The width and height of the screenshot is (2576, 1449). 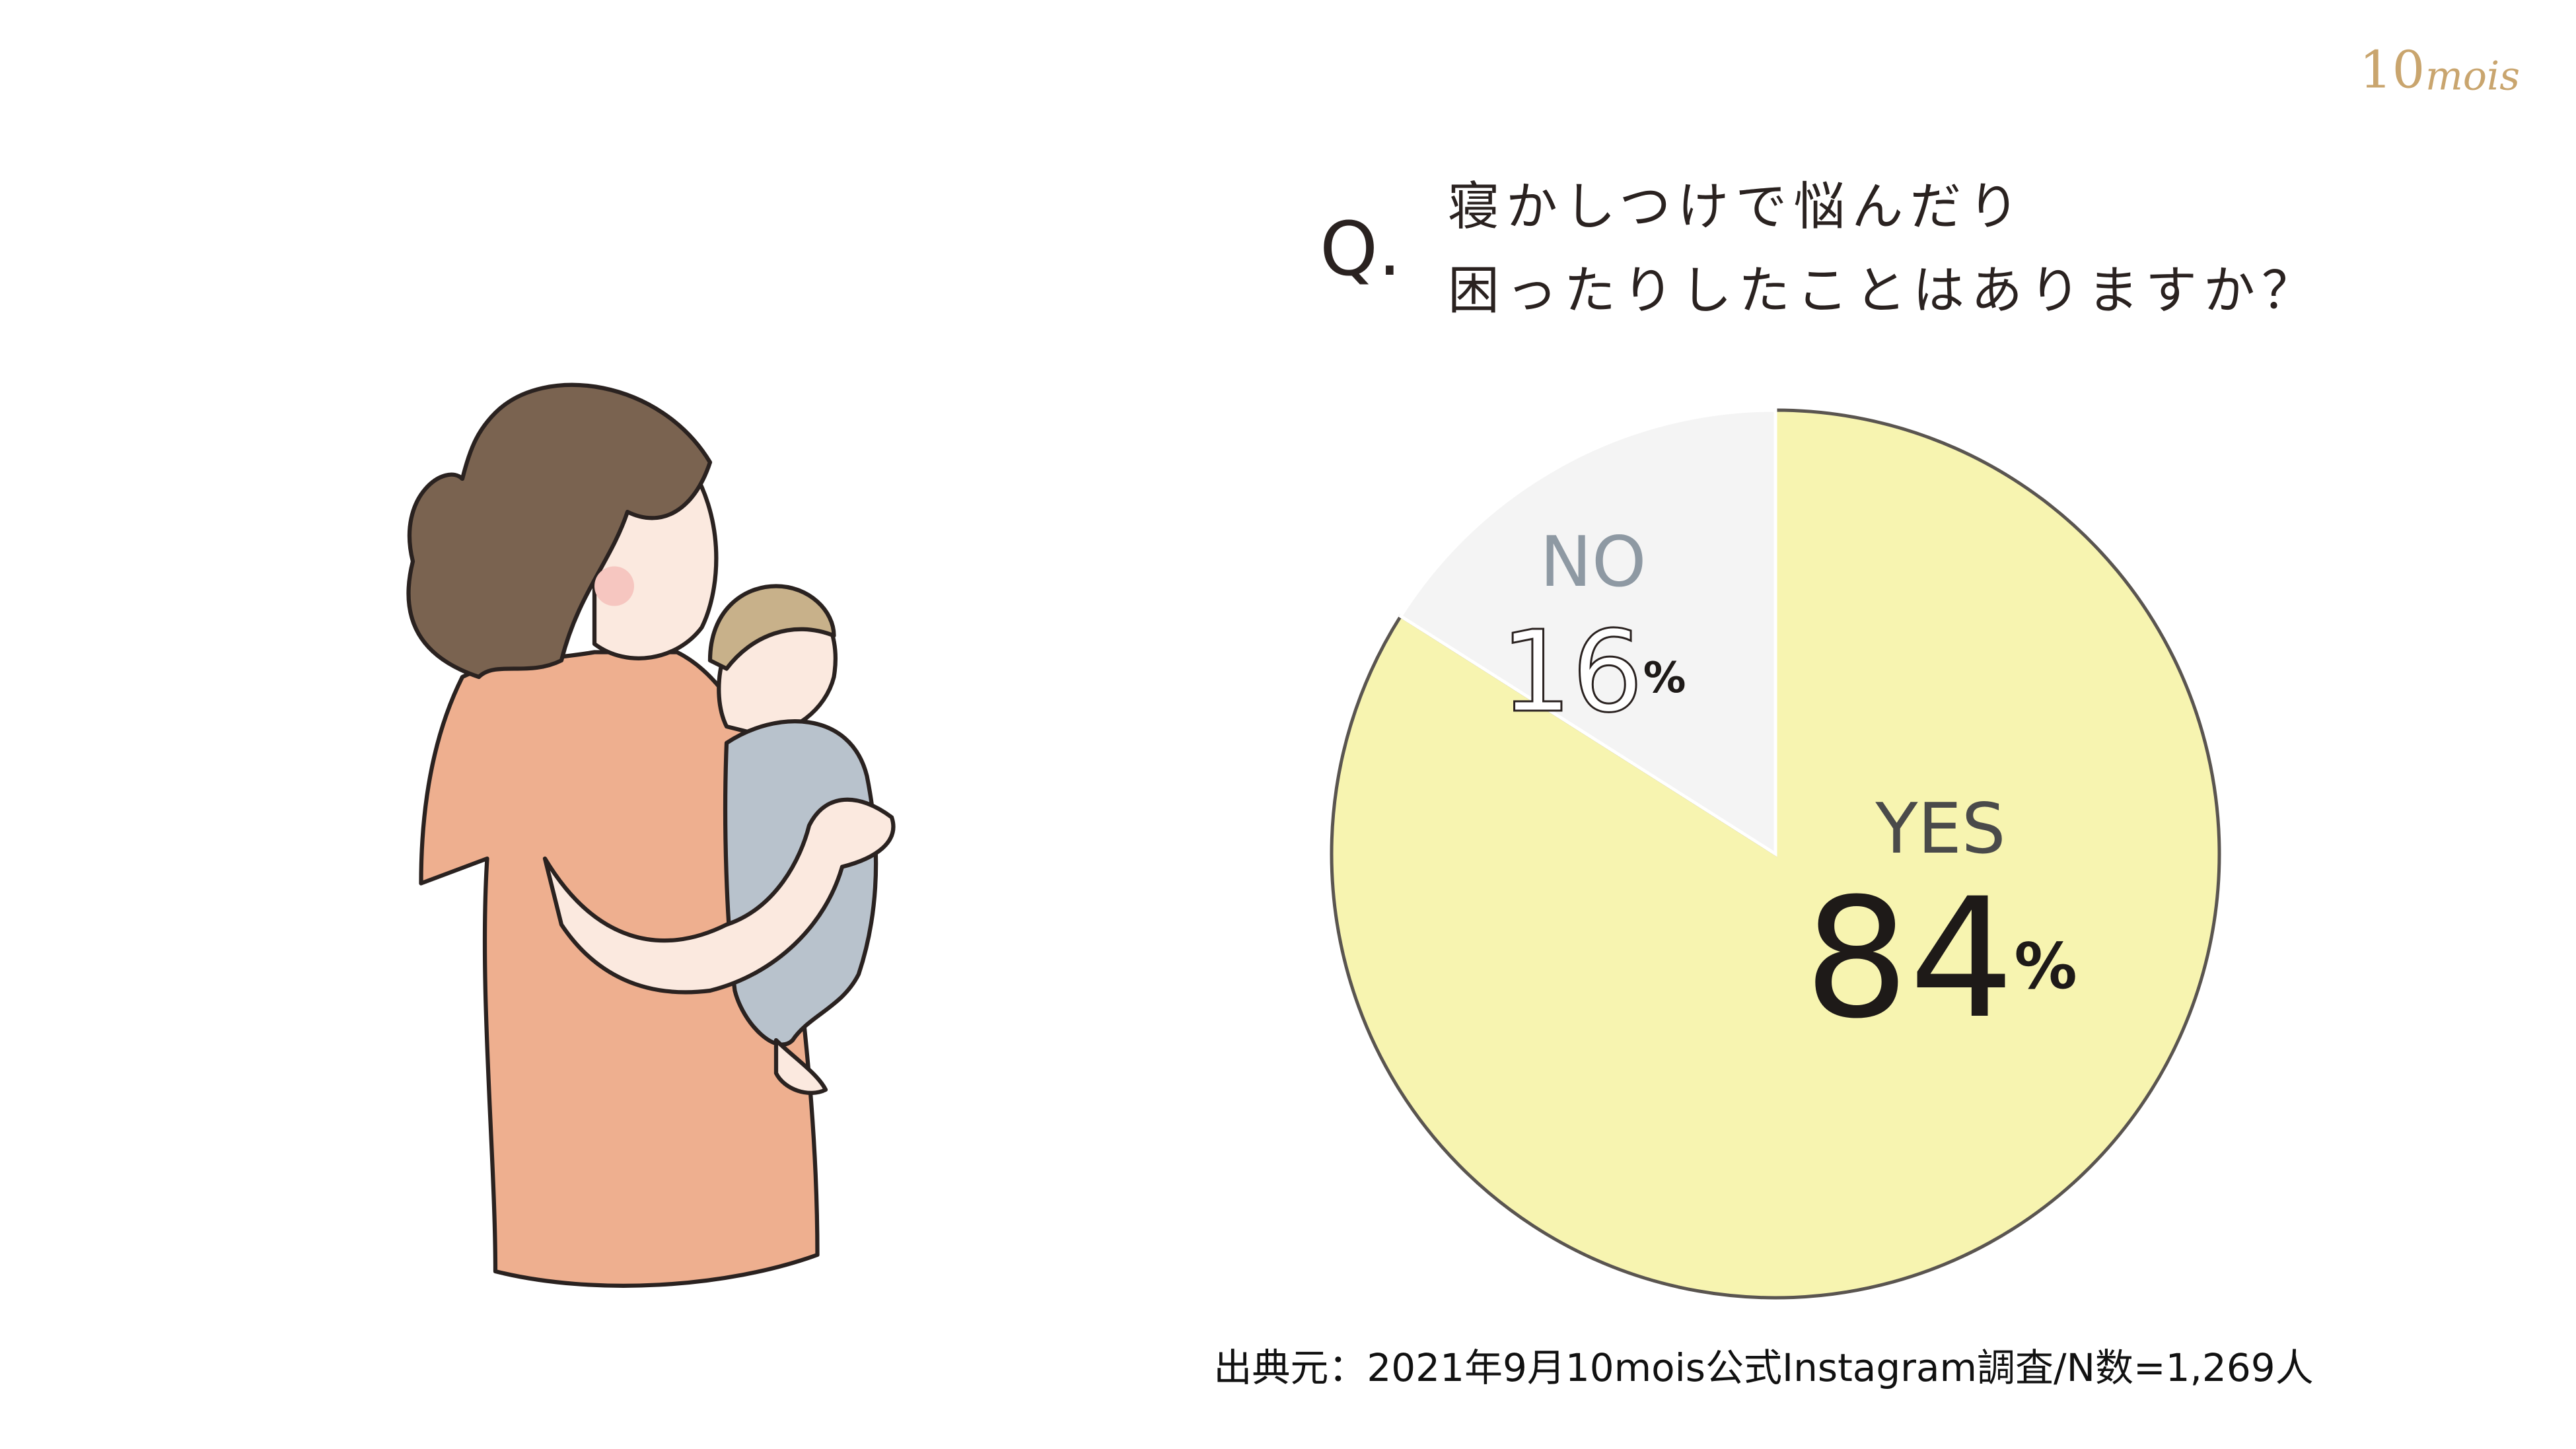 I want to click on slice-value-label: 84%, so click(x=1940, y=959).